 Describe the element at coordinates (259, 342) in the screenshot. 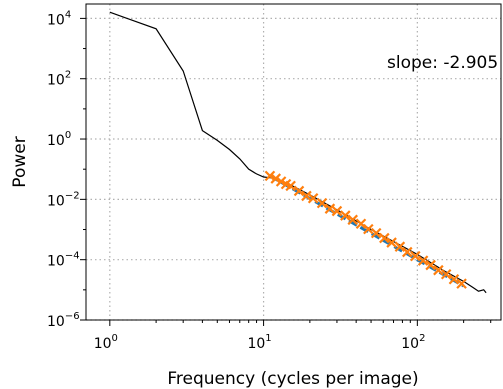

I see `x-tick-label: 10¹` at that location.